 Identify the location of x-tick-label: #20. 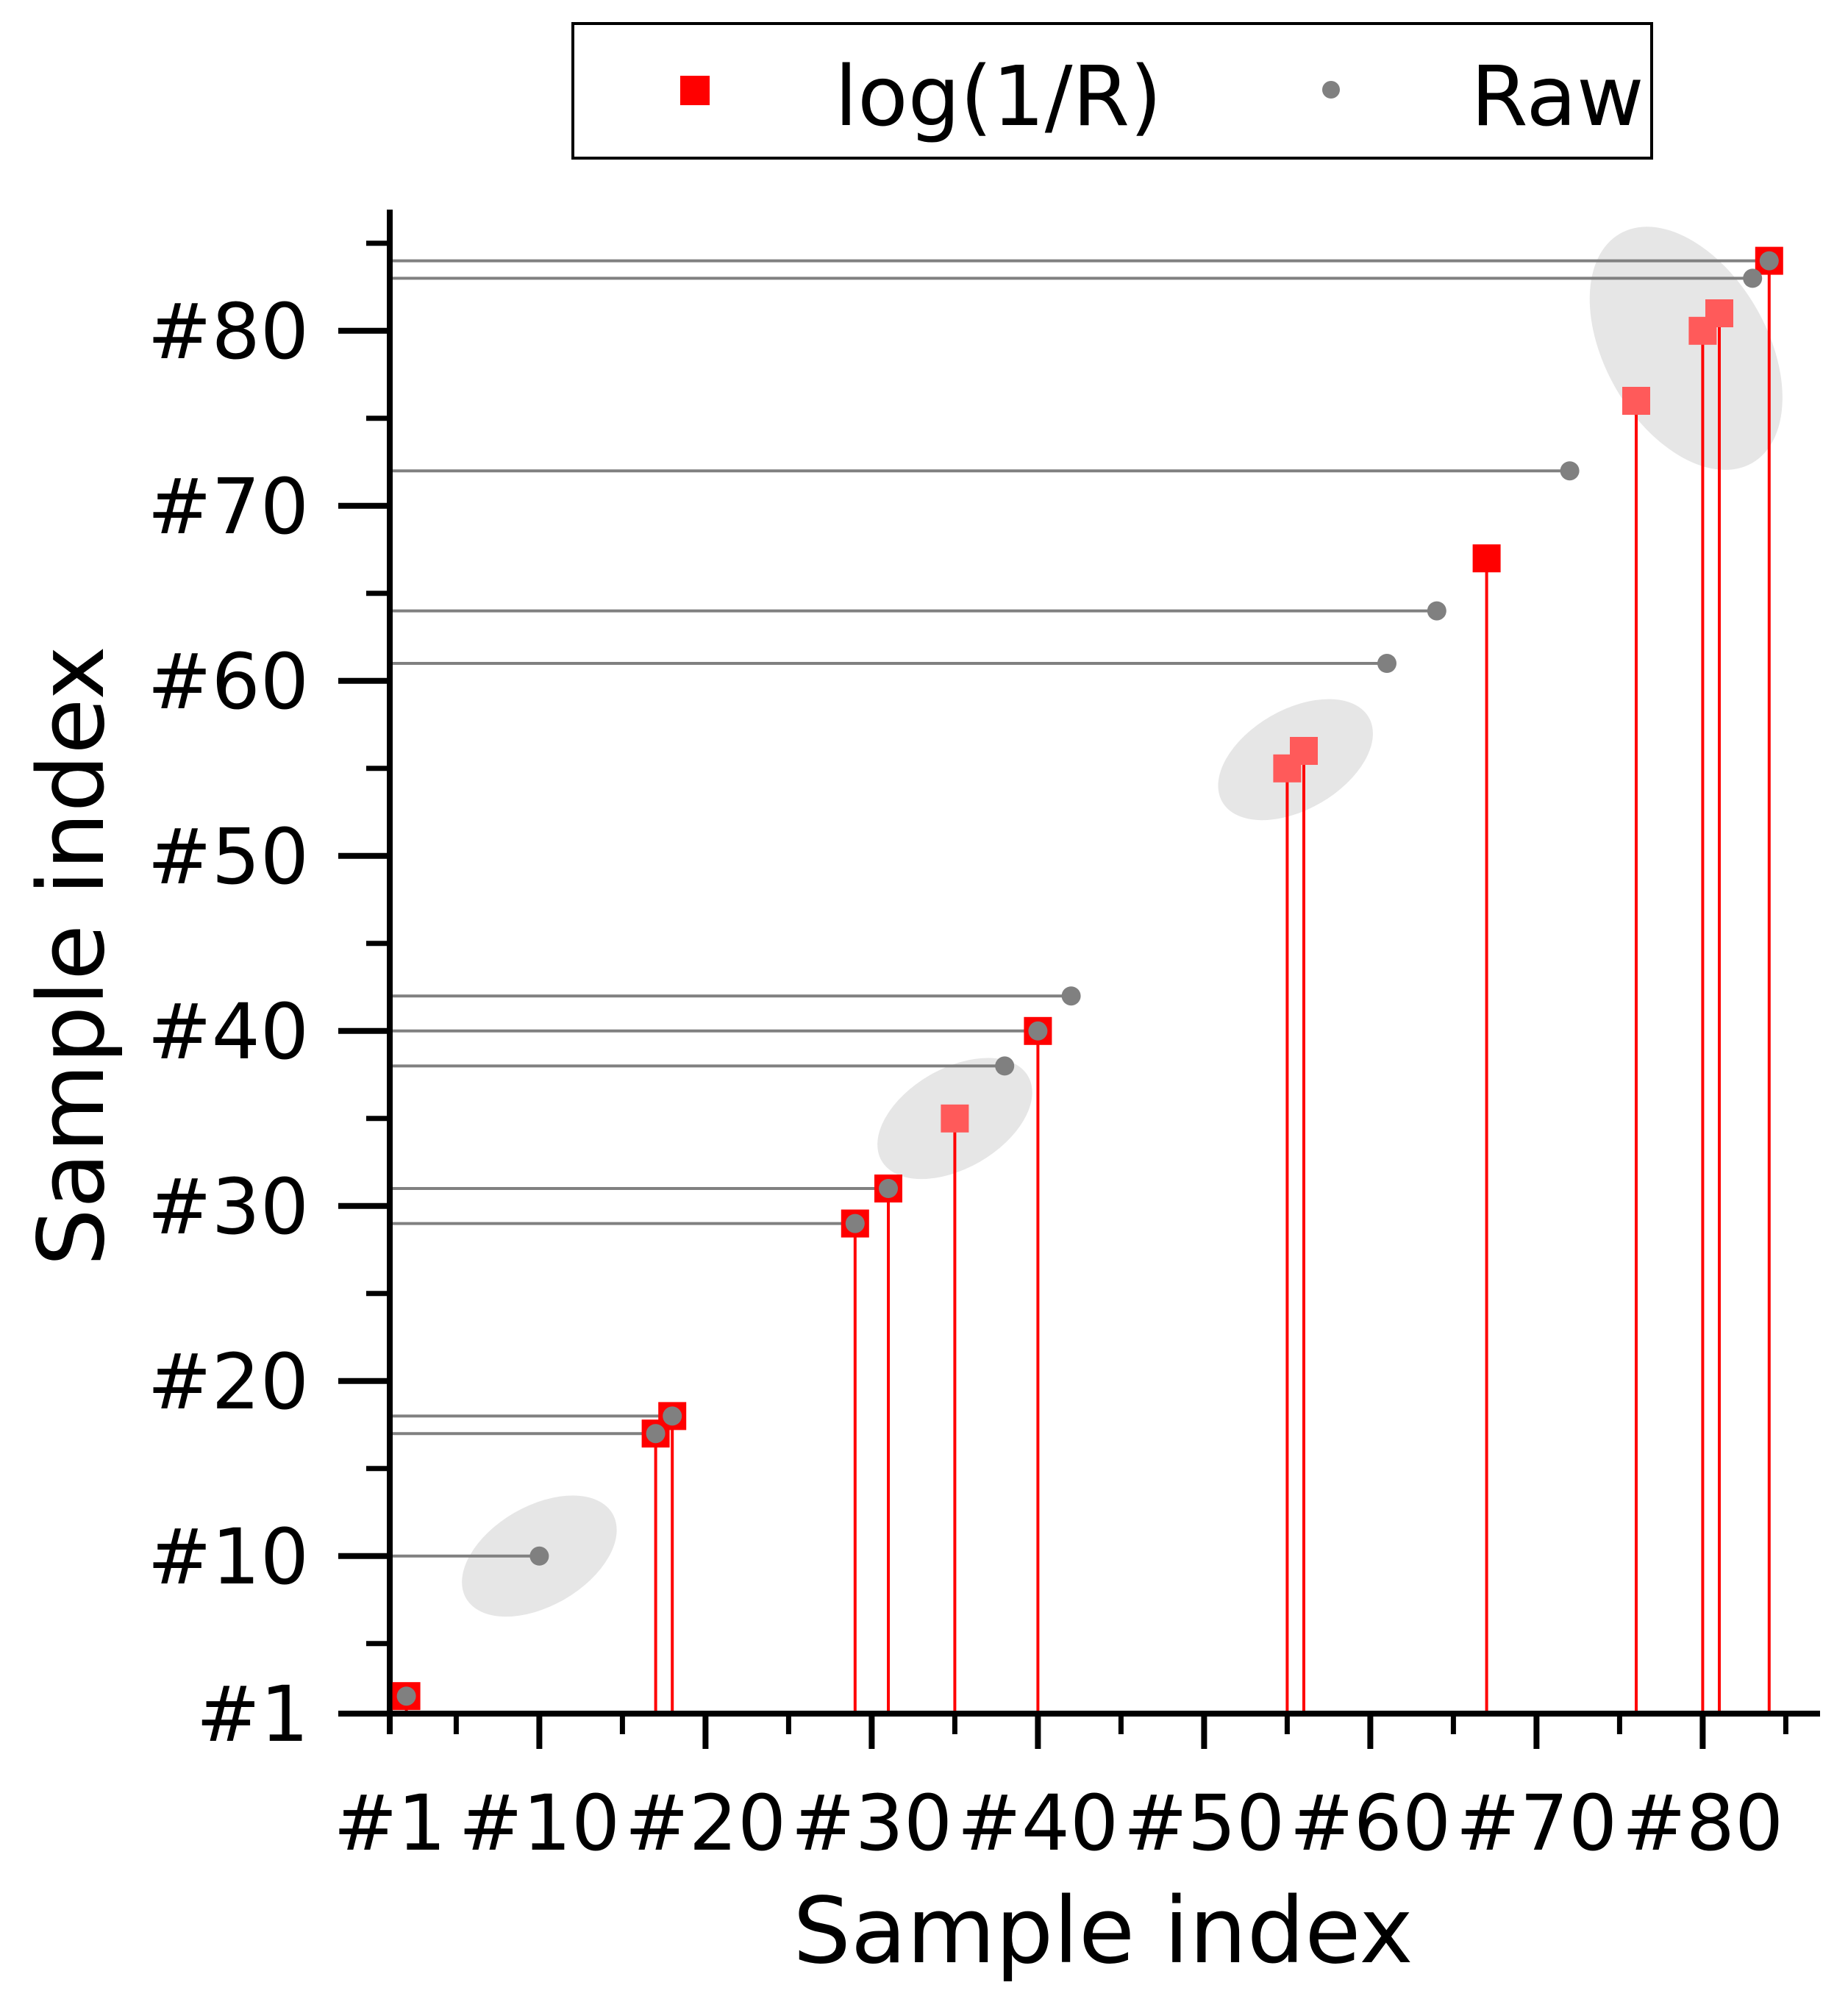
(705, 1823).